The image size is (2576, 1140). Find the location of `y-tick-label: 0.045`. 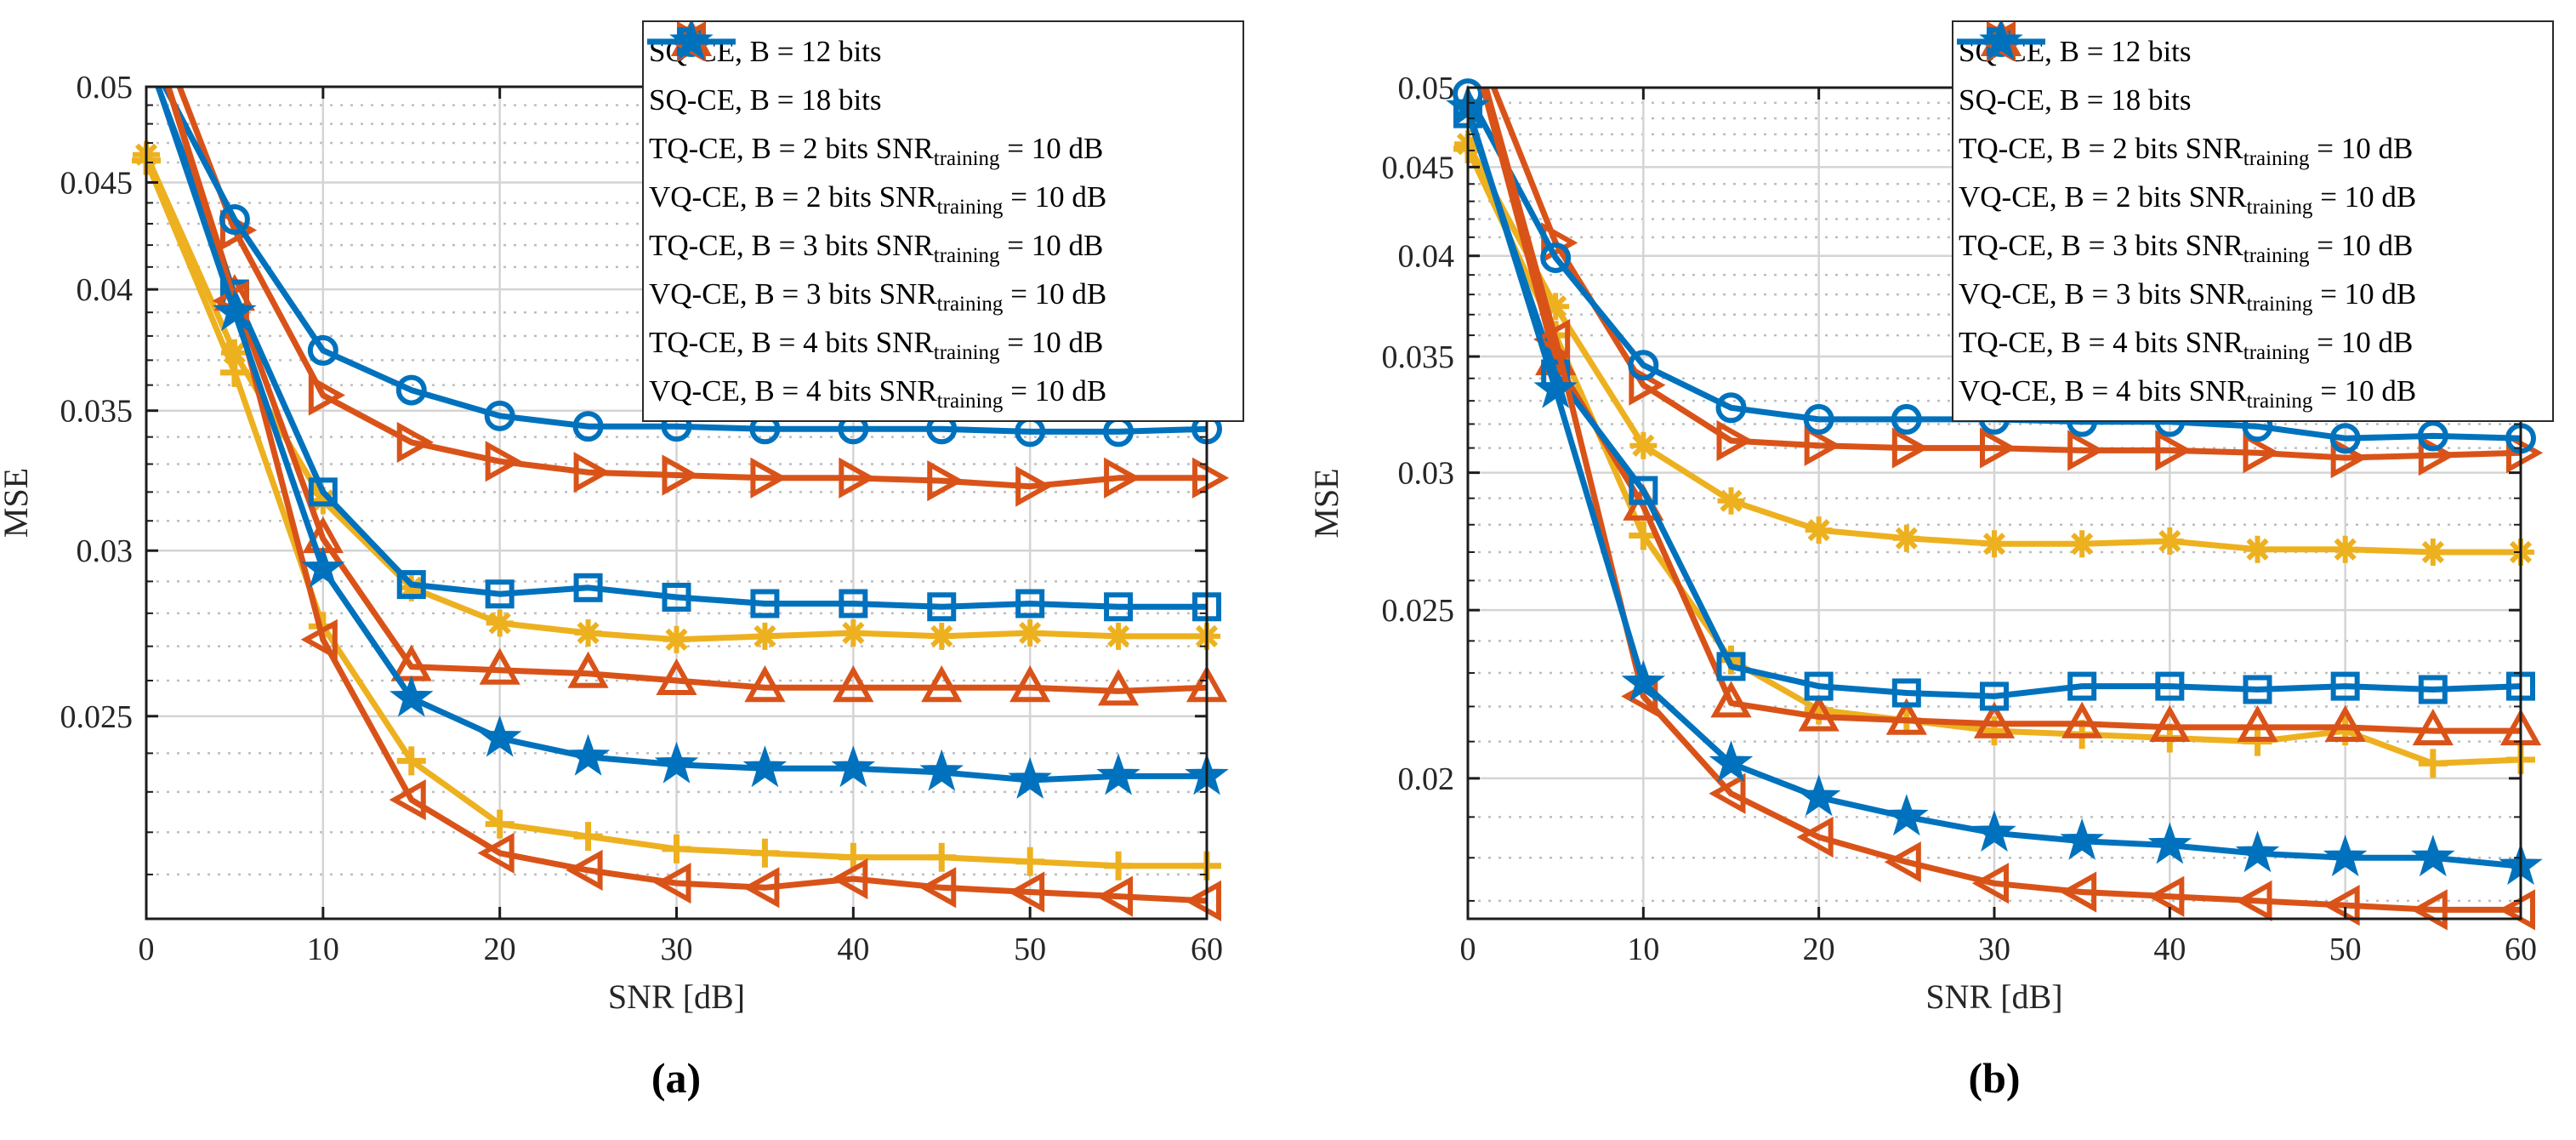

y-tick-label: 0.045 is located at coordinates (97, 183).